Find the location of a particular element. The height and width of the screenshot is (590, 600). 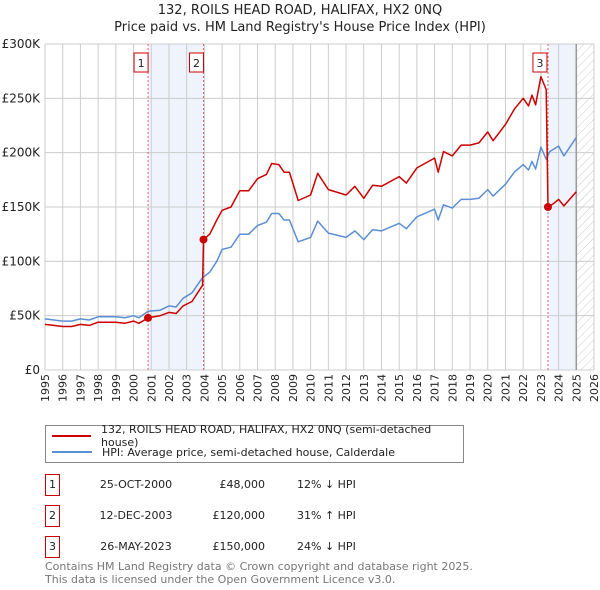

transaction-row: 1 25-OCT-2000 £48,000 12% ↓ HPI is located at coordinates (255, 485).